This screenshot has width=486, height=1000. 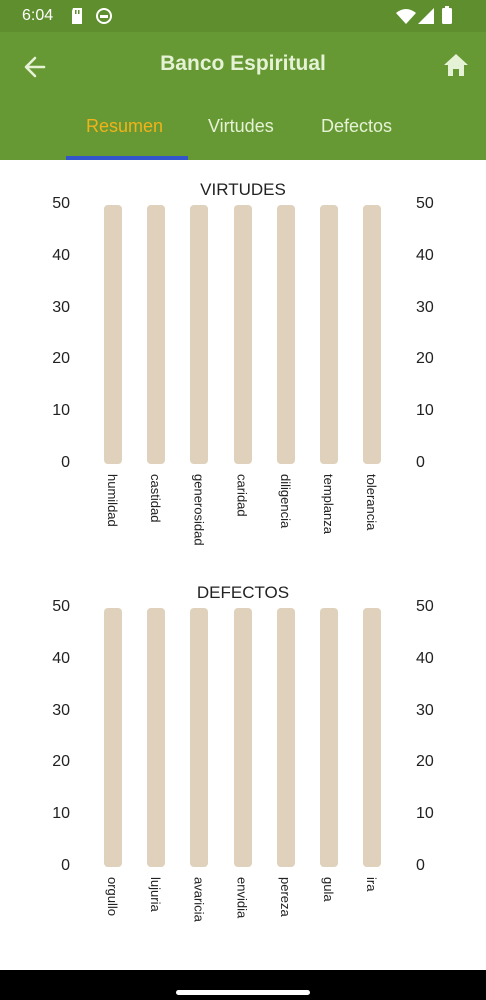 What do you see at coordinates (285, 897) in the screenshot?
I see `category-label: pereza` at bounding box center [285, 897].